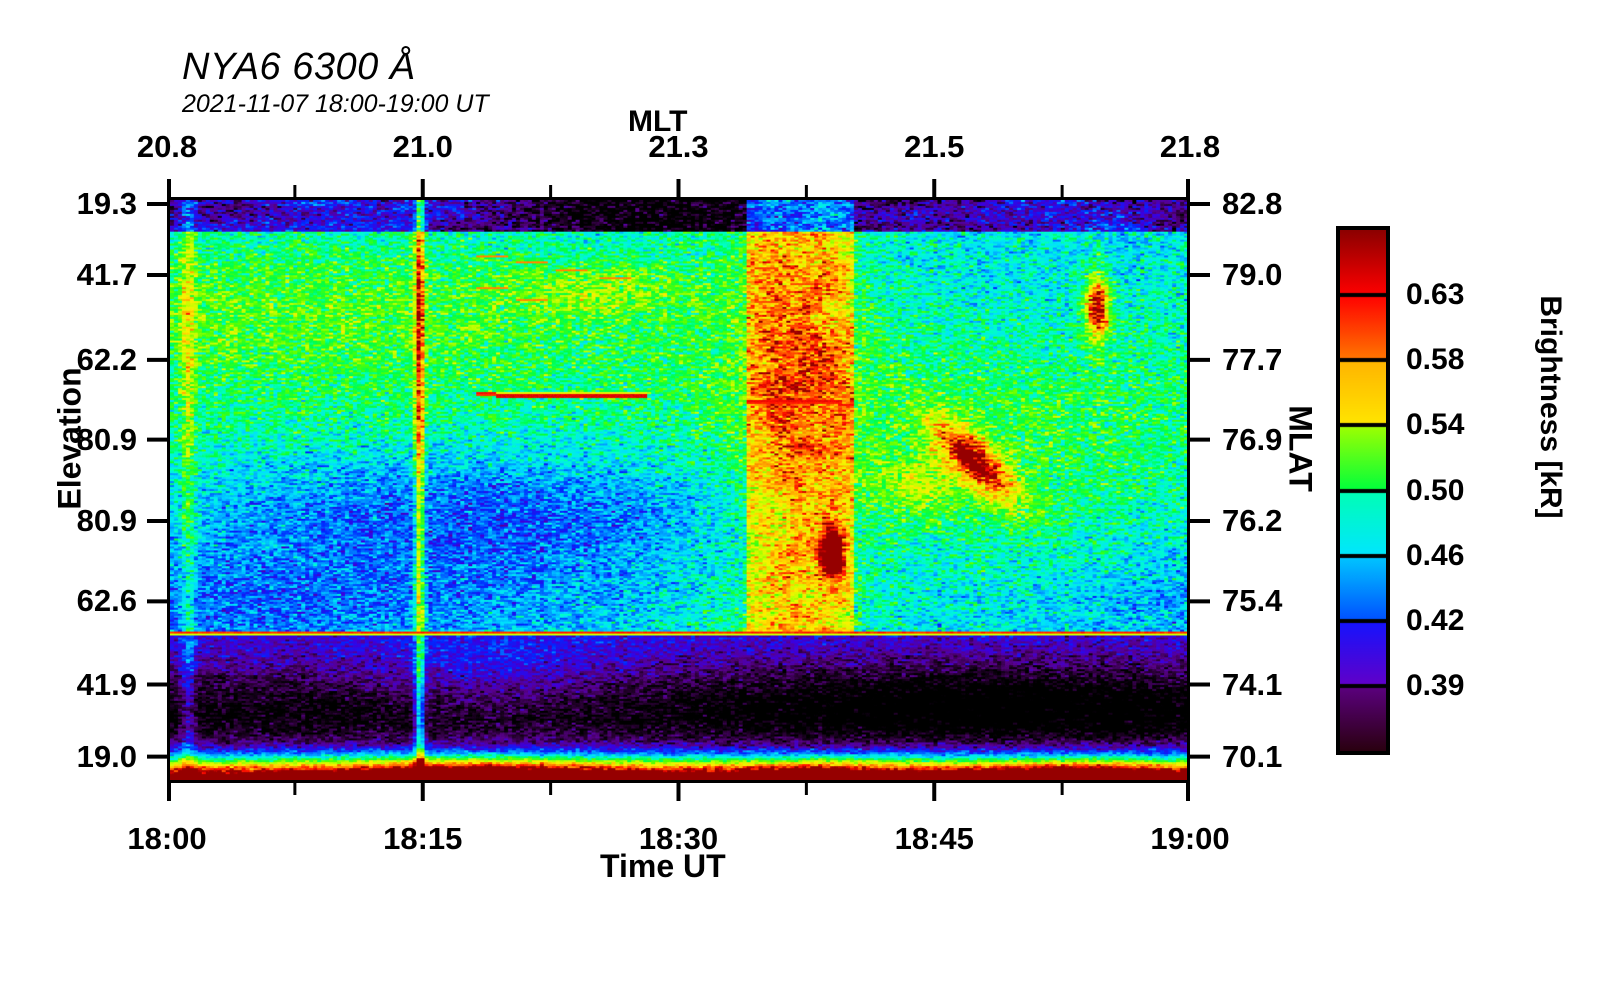  What do you see at coordinates (1190, 146) in the screenshot?
I see `top-tick-4: 21.8` at bounding box center [1190, 146].